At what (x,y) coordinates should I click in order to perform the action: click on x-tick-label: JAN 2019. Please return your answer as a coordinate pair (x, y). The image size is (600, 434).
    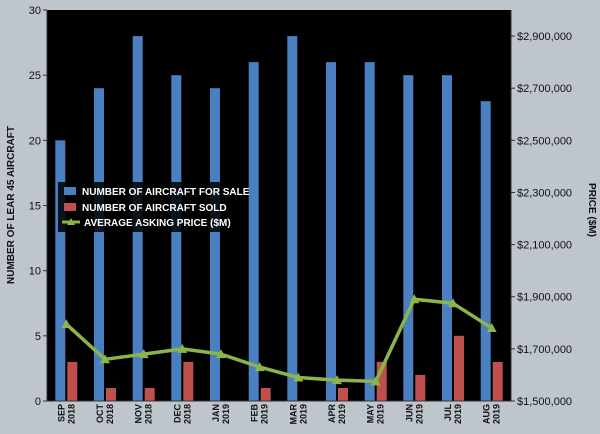
    Looking at the image, I should click on (221, 414).